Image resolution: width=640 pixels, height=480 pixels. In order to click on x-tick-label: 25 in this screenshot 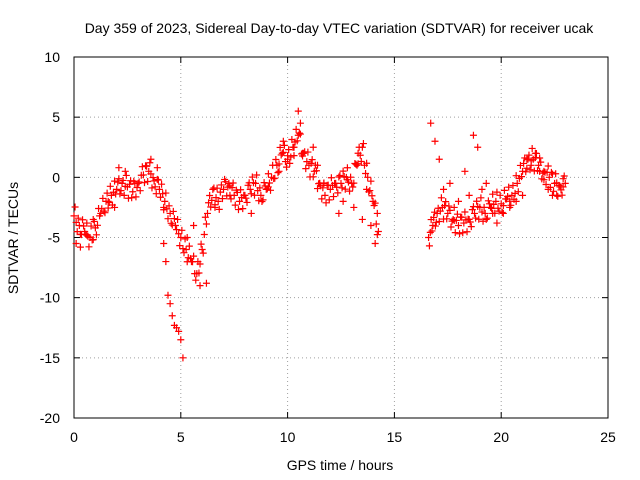, I will do `click(608, 437)`.